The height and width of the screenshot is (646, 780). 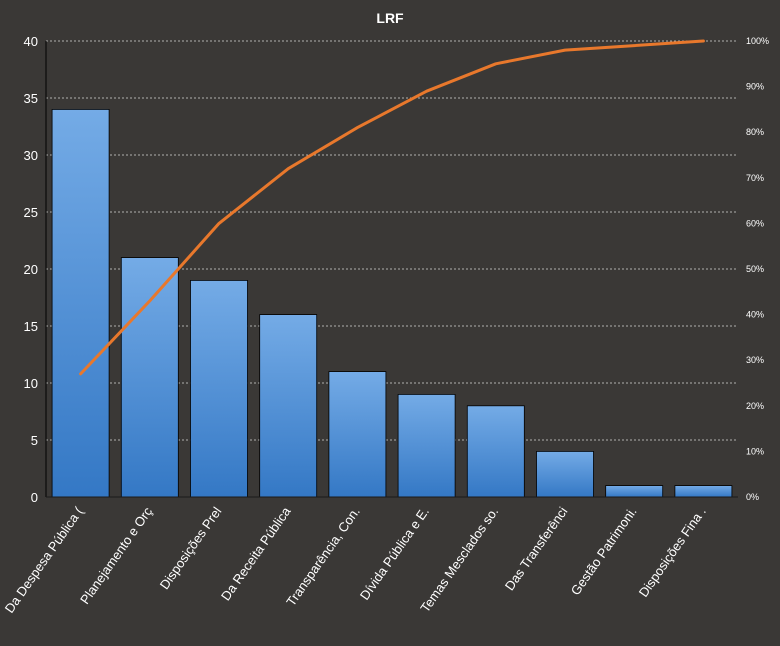 What do you see at coordinates (755, 87) in the screenshot?
I see `y2-tick-label: 90%` at bounding box center [755, 87].